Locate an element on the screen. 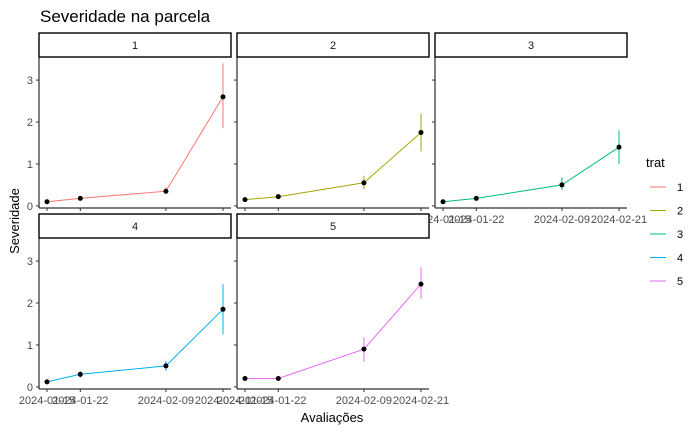  legend-item-3: 3 is located at coordinates (666, 235).